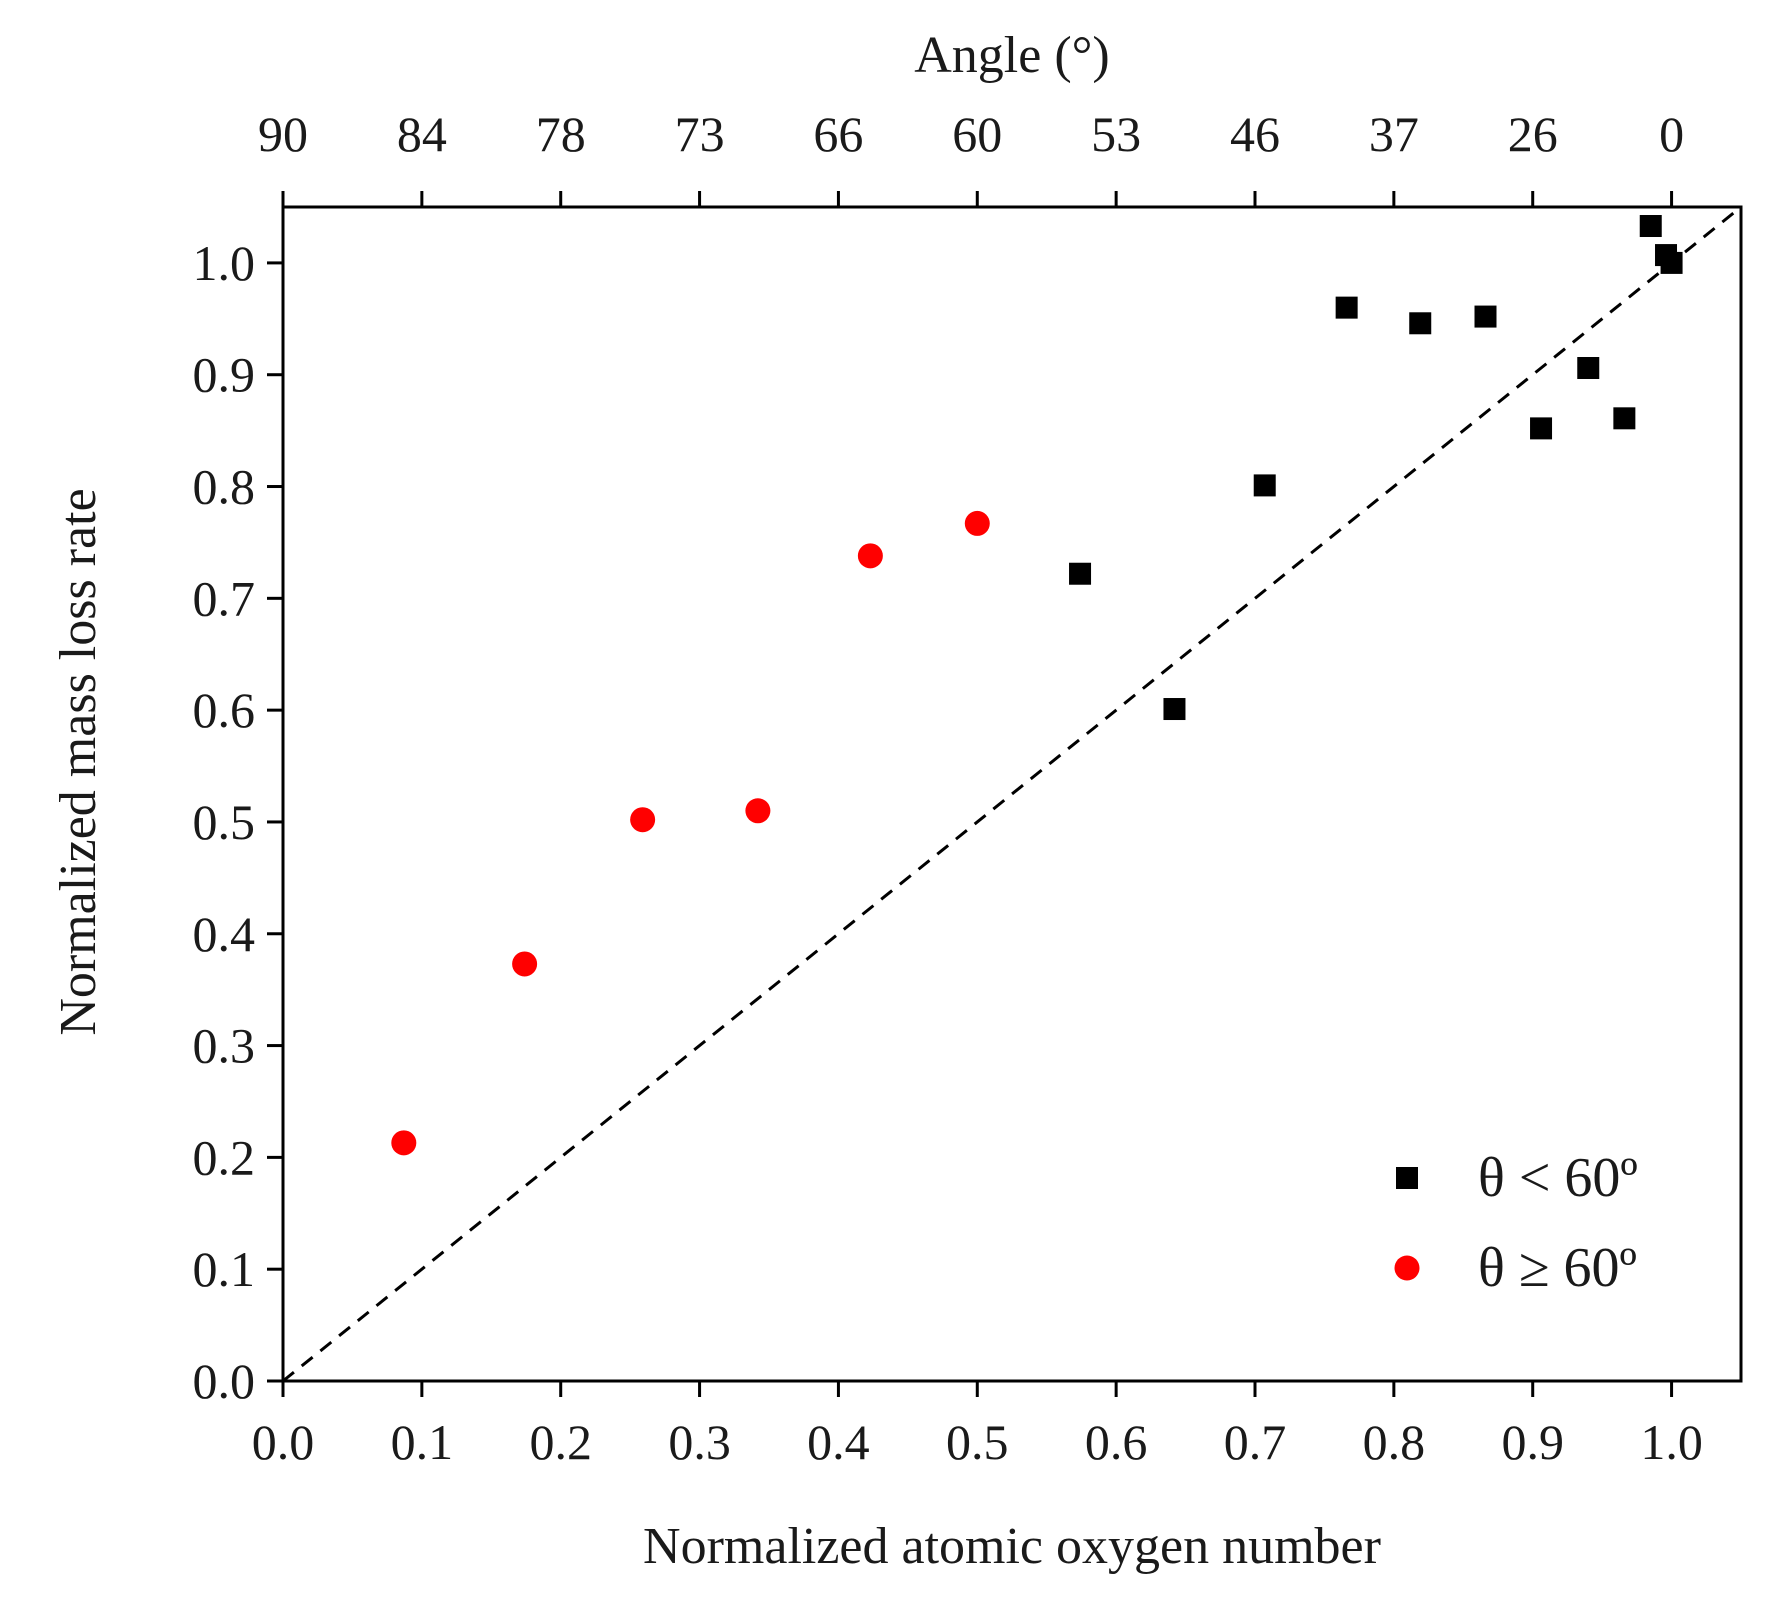 The image size is (1783, 1613). What do you see at coordinates (1394, 1442) in the screenshot?
I see `x-tick-label: 0.8` at bounding box center [1394, 1442].